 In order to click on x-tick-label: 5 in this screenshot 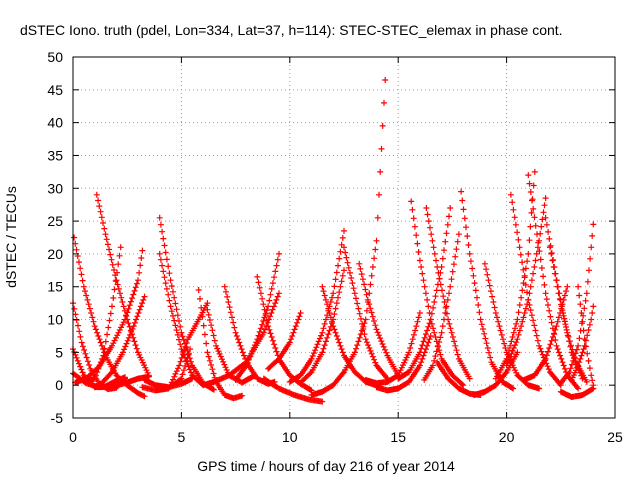, I will do `click(182, 437)`.